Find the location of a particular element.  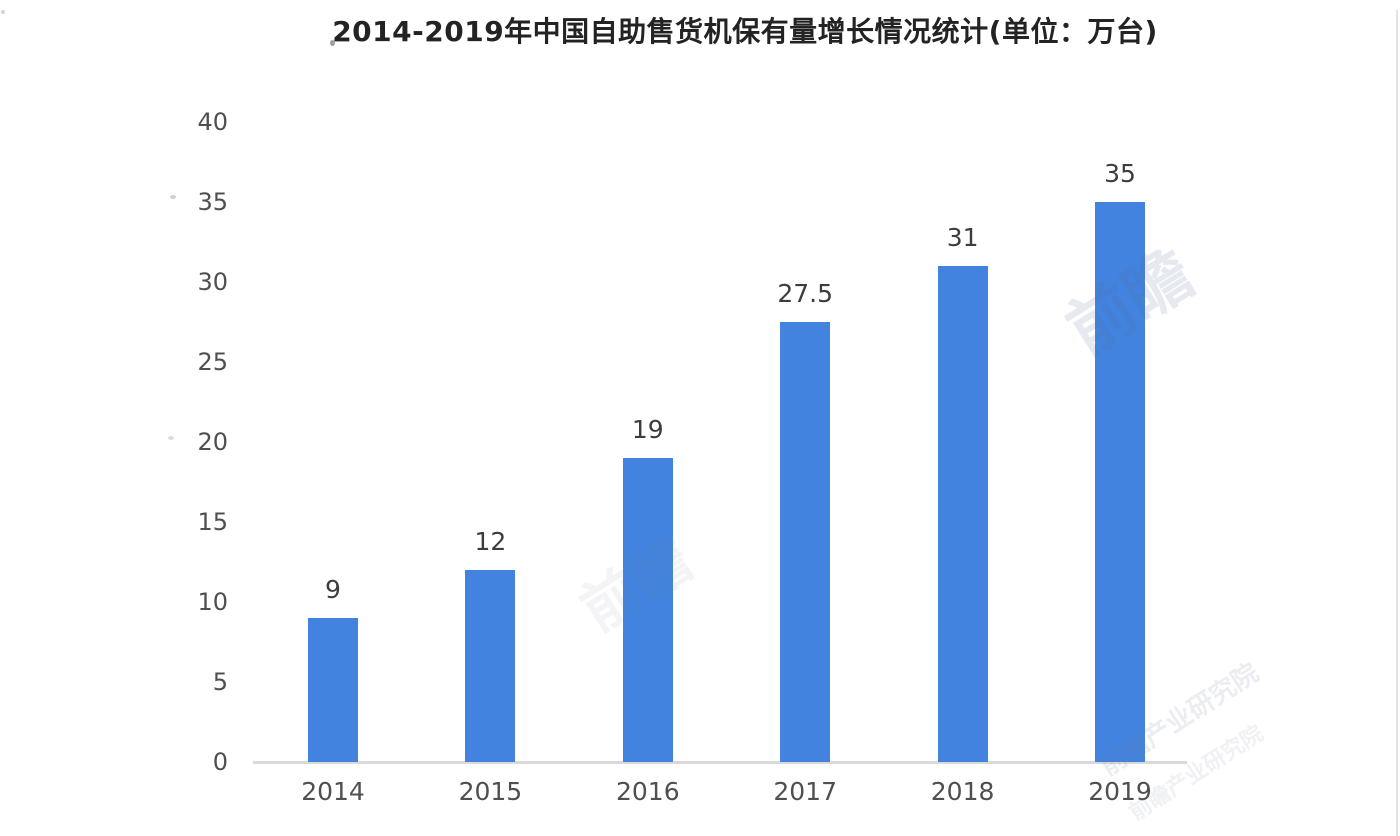

y-tick-label: 30 is located at coordinates (212, 282).